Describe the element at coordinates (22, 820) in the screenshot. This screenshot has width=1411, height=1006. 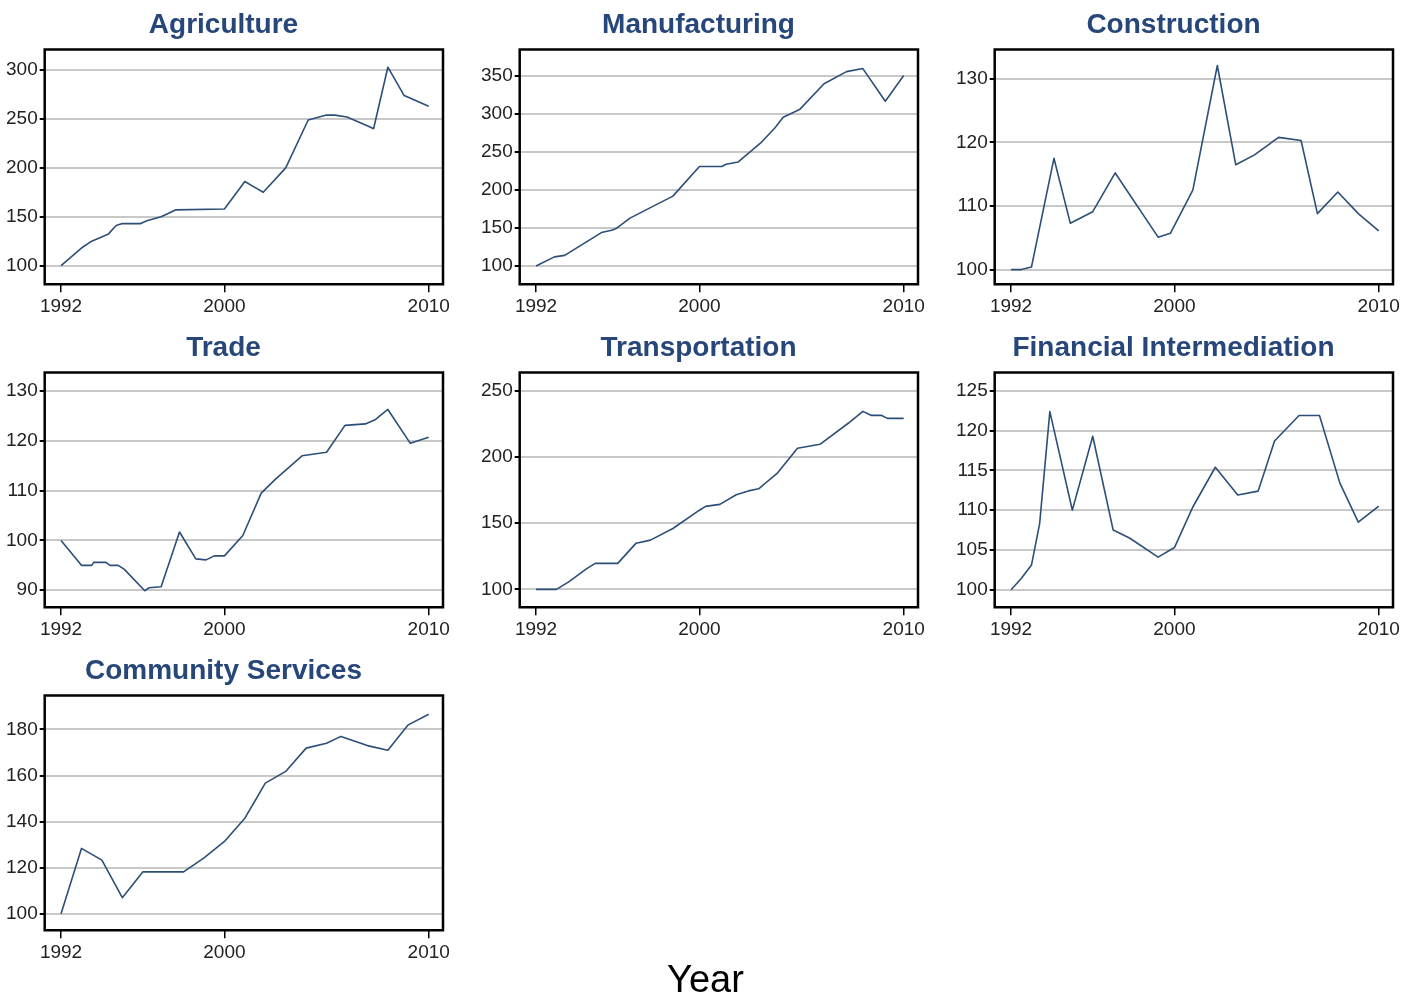
I see `y-tick-label: 140` at that location.